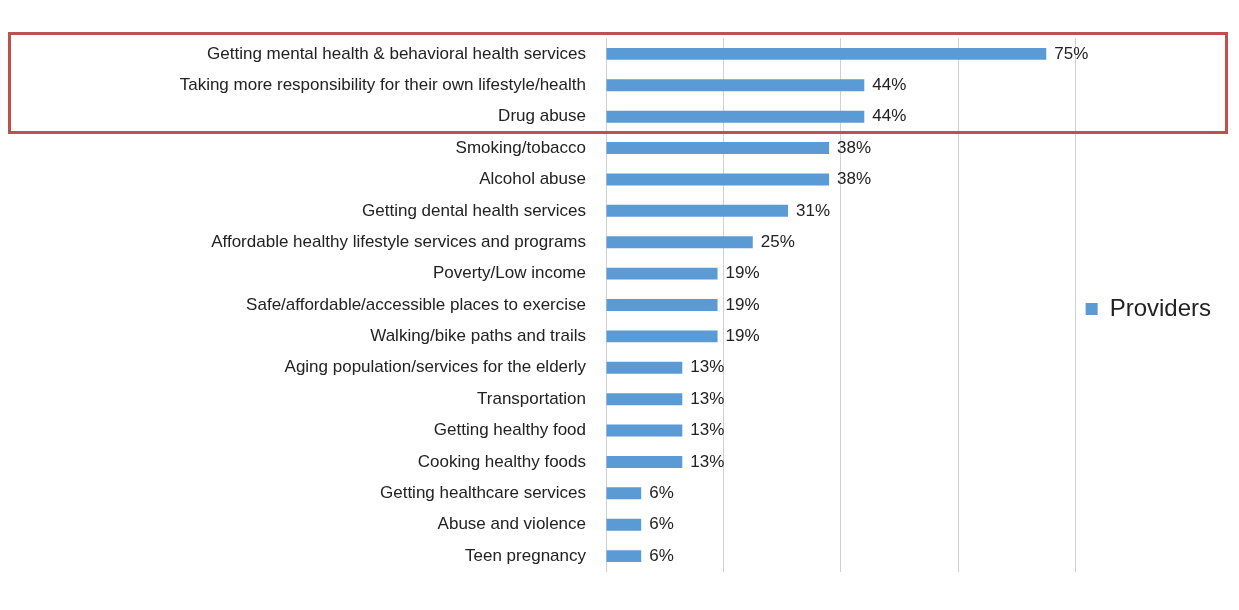 The height and width of the screenshot is (610, 1239). What do you see at coordinates (813, 210) in the screenshot?
I see `data-label: 31%` at bounding box center [813, 210].